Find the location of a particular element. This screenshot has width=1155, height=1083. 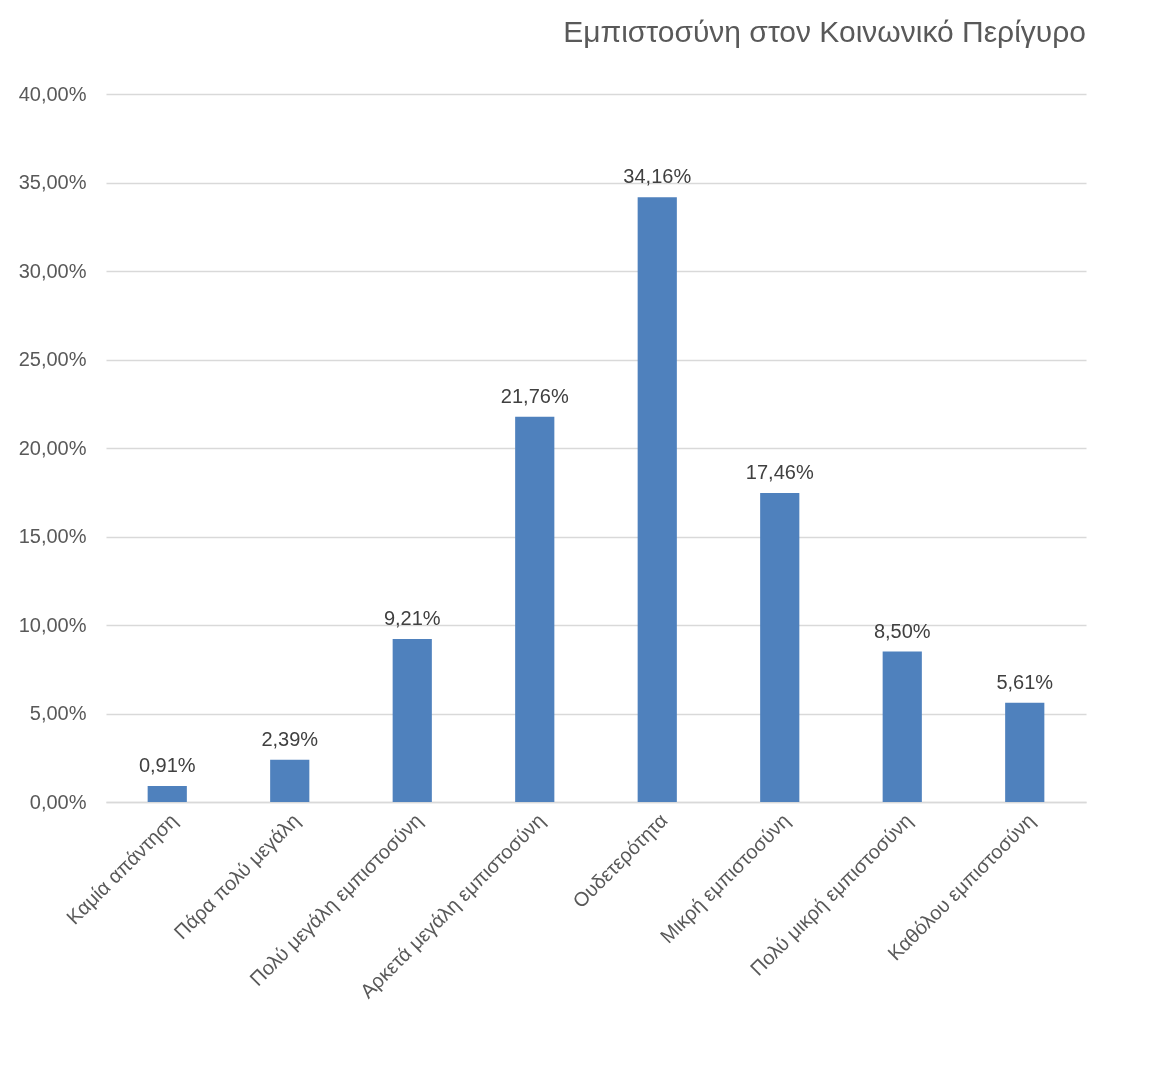

data-label: 17,46% is located at coordinates (779, 471).